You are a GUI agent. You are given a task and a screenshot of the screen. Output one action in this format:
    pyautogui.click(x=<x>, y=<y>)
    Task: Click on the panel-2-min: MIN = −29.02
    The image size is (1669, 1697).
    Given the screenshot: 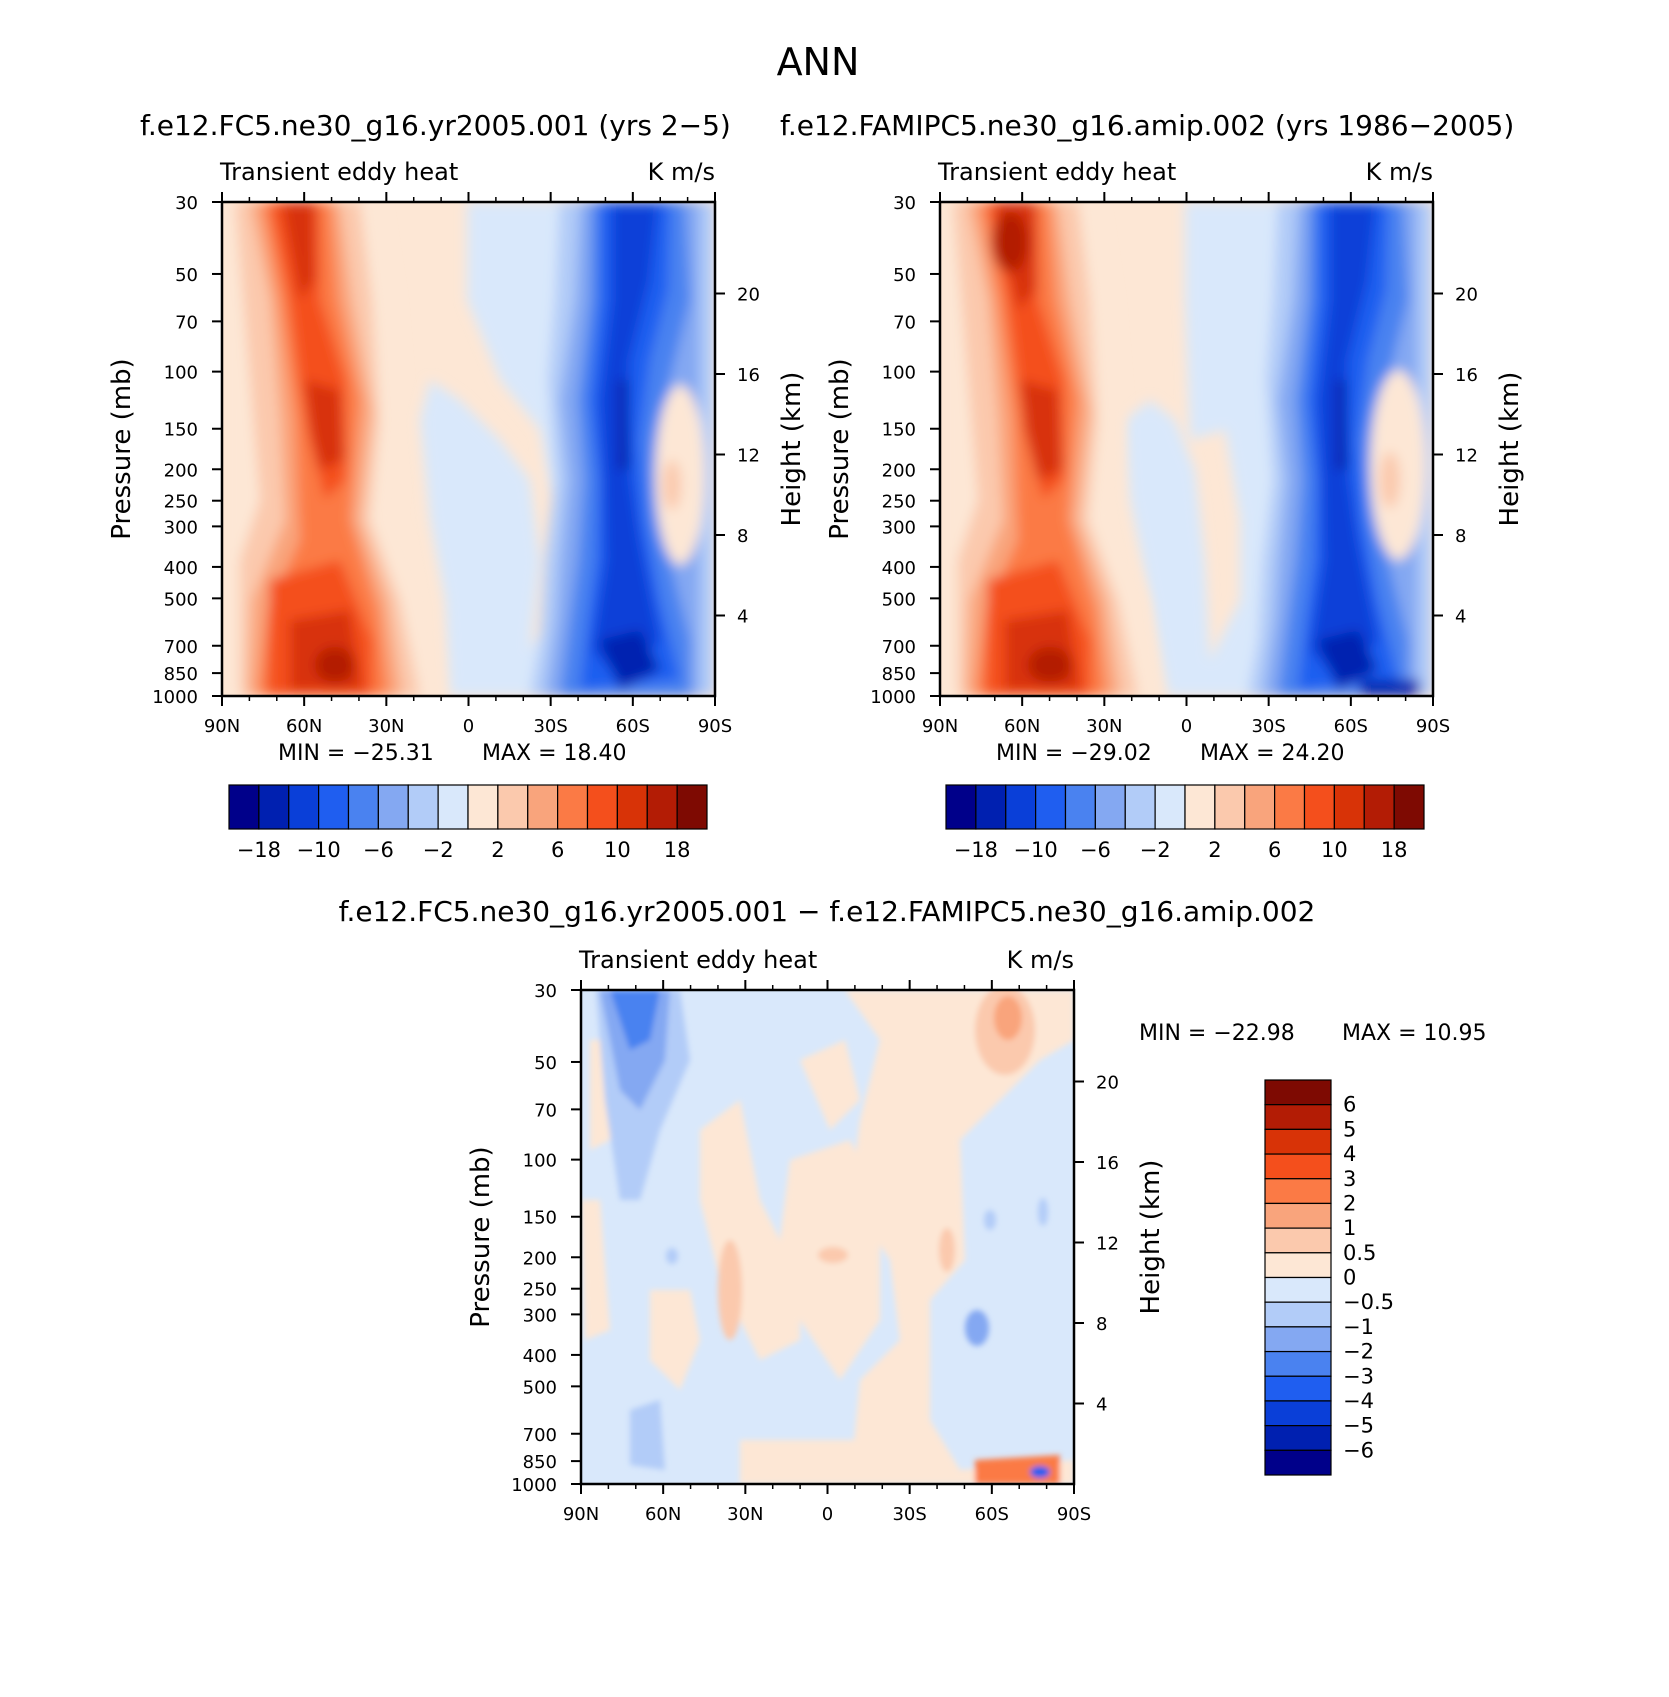 What is the action you would take?
    pyautogui.click(x=1074, y=753)
    